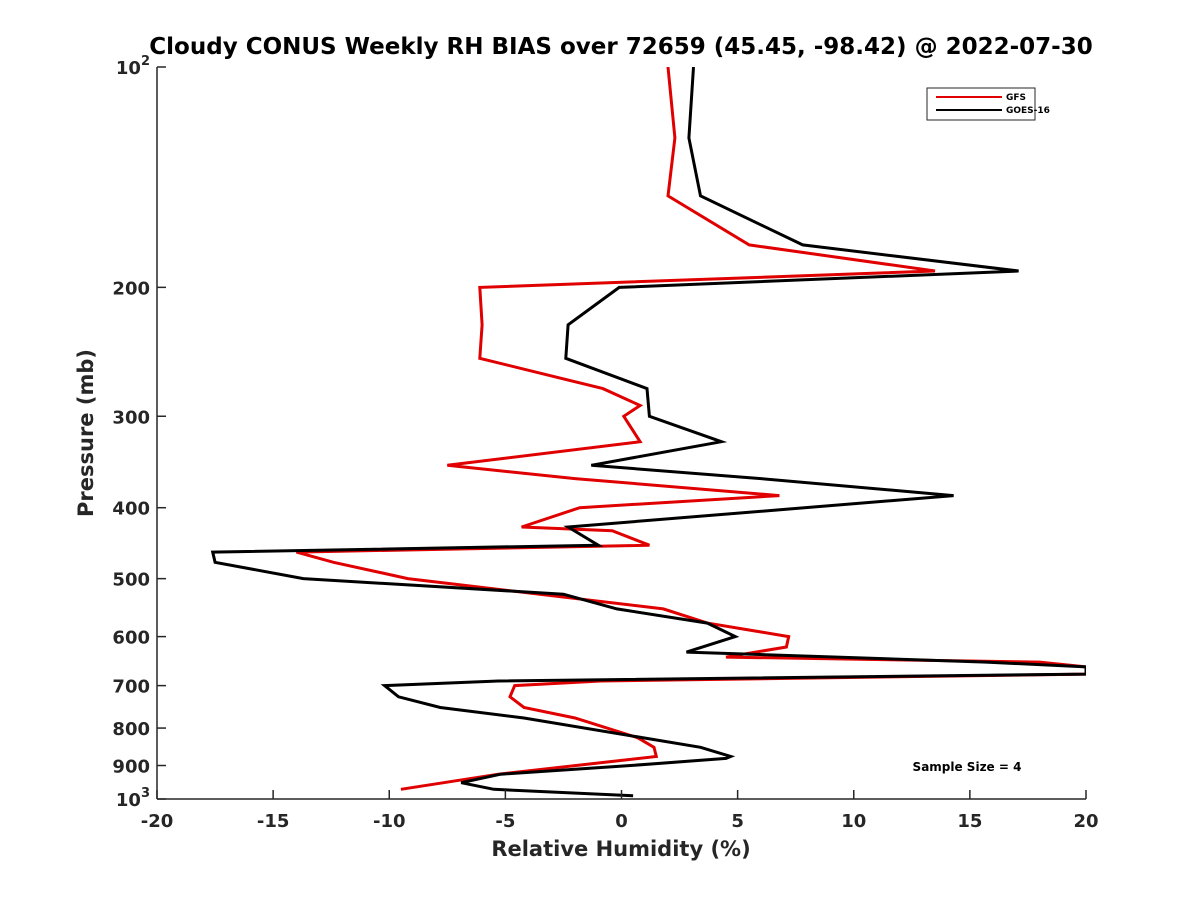  Describe the element at coordinates (273, 821) in the screenshot. I see `x-tick-label: -15` at that location.